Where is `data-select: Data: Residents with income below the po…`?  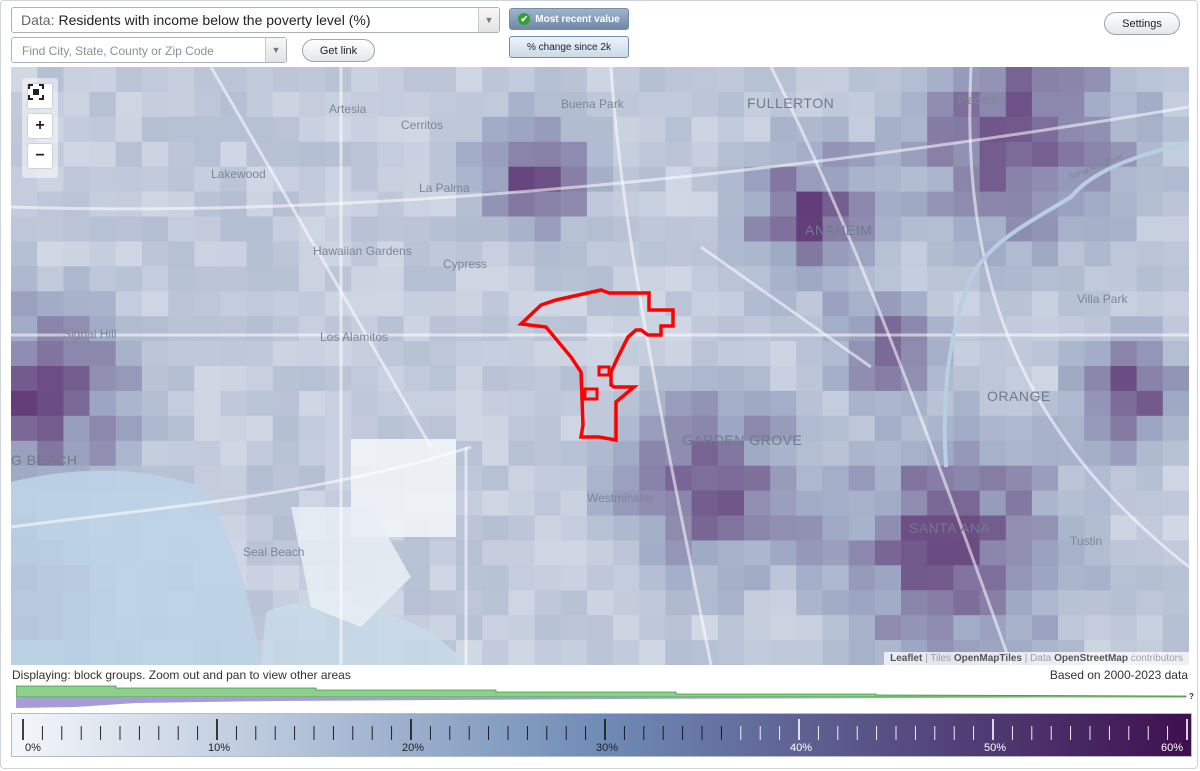
data-select: Data: Residents with income below the po… is located at coordinates (255, 20).